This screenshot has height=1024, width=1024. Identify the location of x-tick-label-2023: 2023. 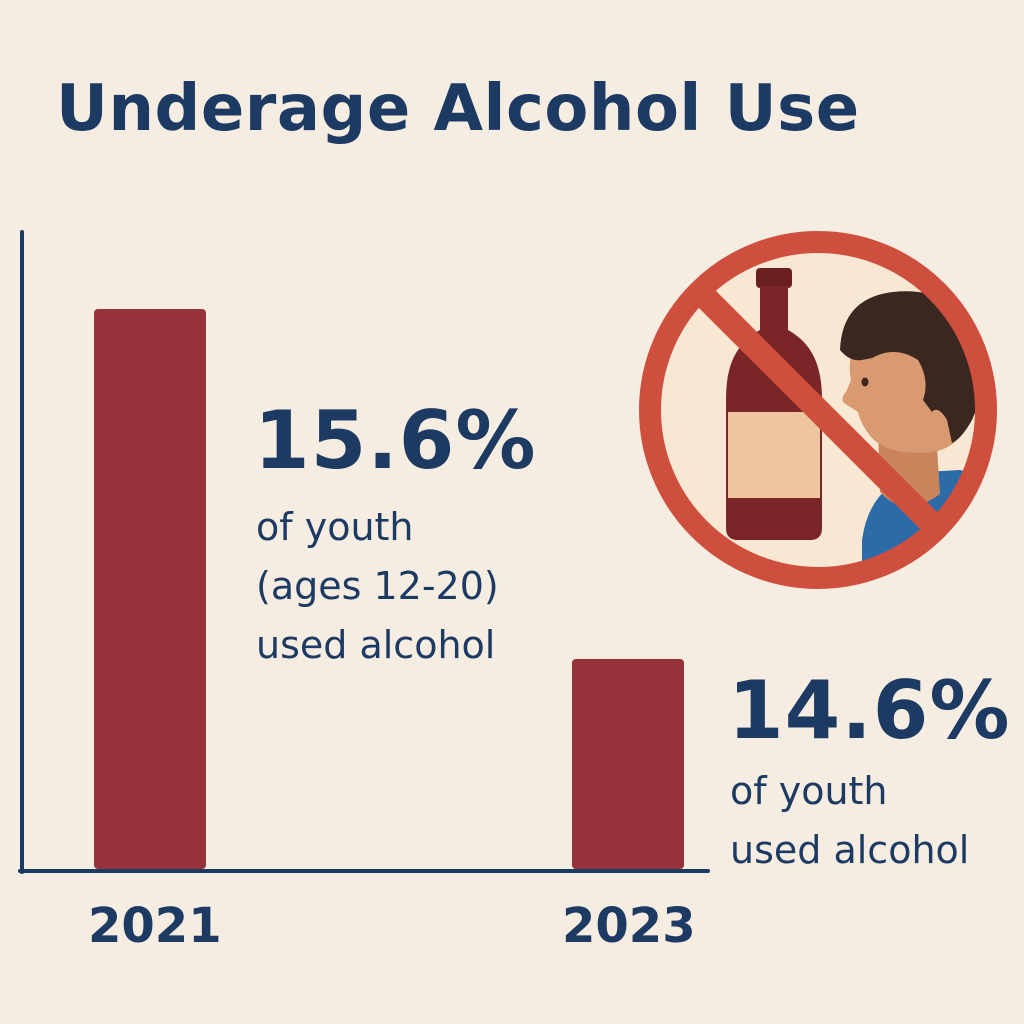
(629, 926).